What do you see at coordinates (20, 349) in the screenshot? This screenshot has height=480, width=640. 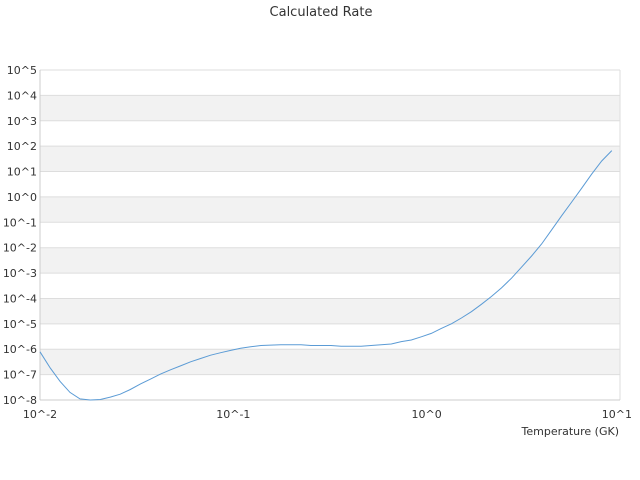 I see `y-tick-label: 10^-6` at bounding box center [20, 349].